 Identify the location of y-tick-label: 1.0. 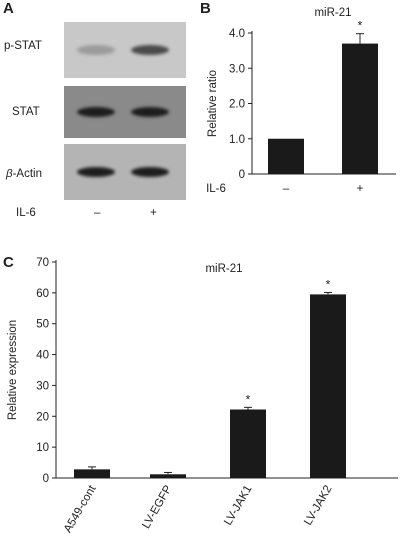
(237, 140).